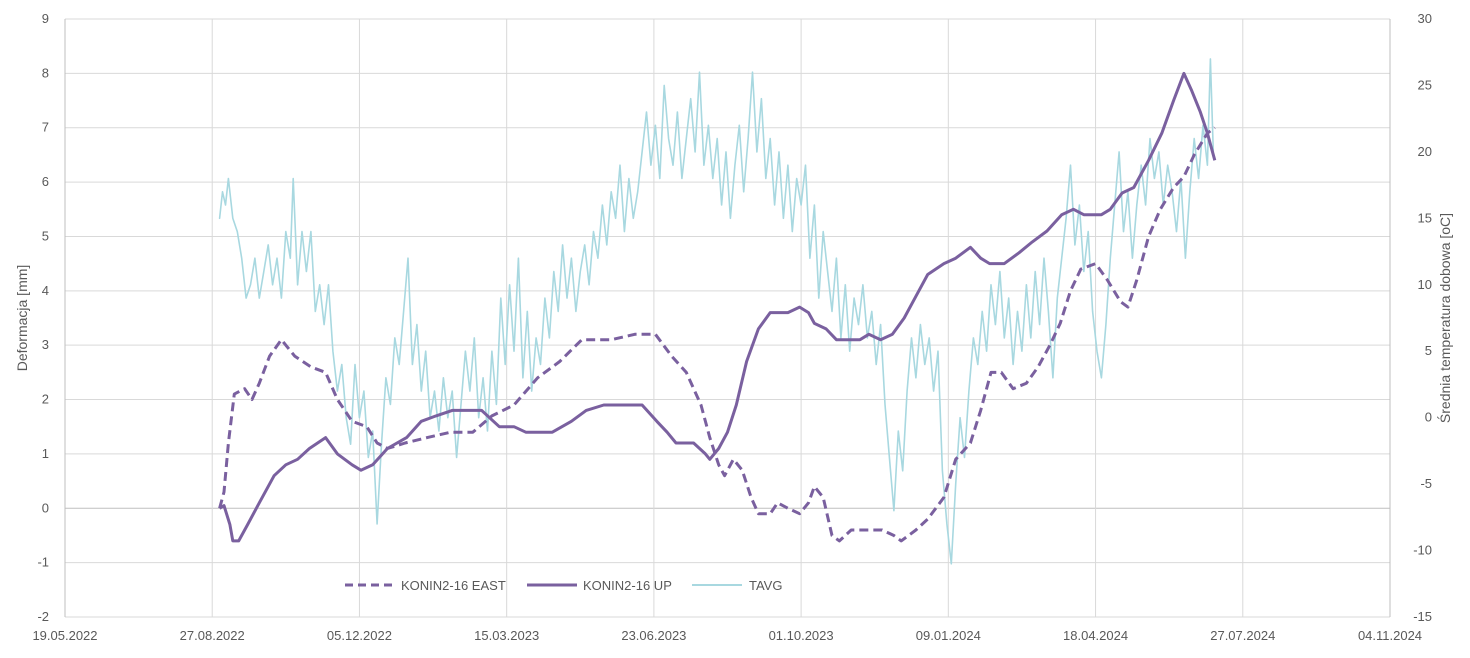  Describe the element at coordinates (1428, 350) in the screenshot. I see `y2-tick-label: 5` at that location.